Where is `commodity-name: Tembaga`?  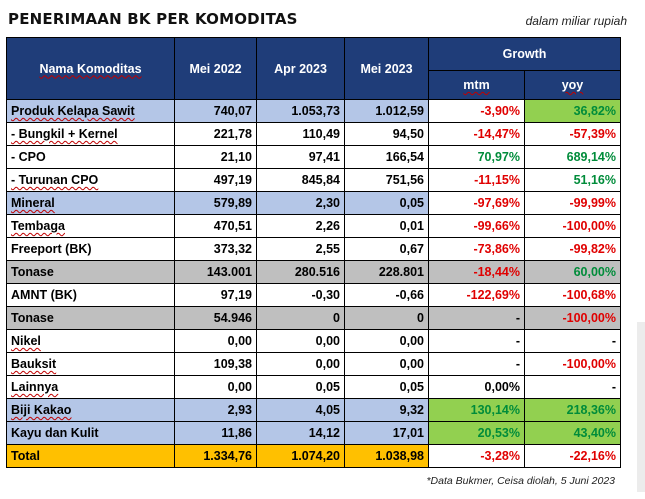
commodity-name: Tembaga is located at coordinates (90, 226).